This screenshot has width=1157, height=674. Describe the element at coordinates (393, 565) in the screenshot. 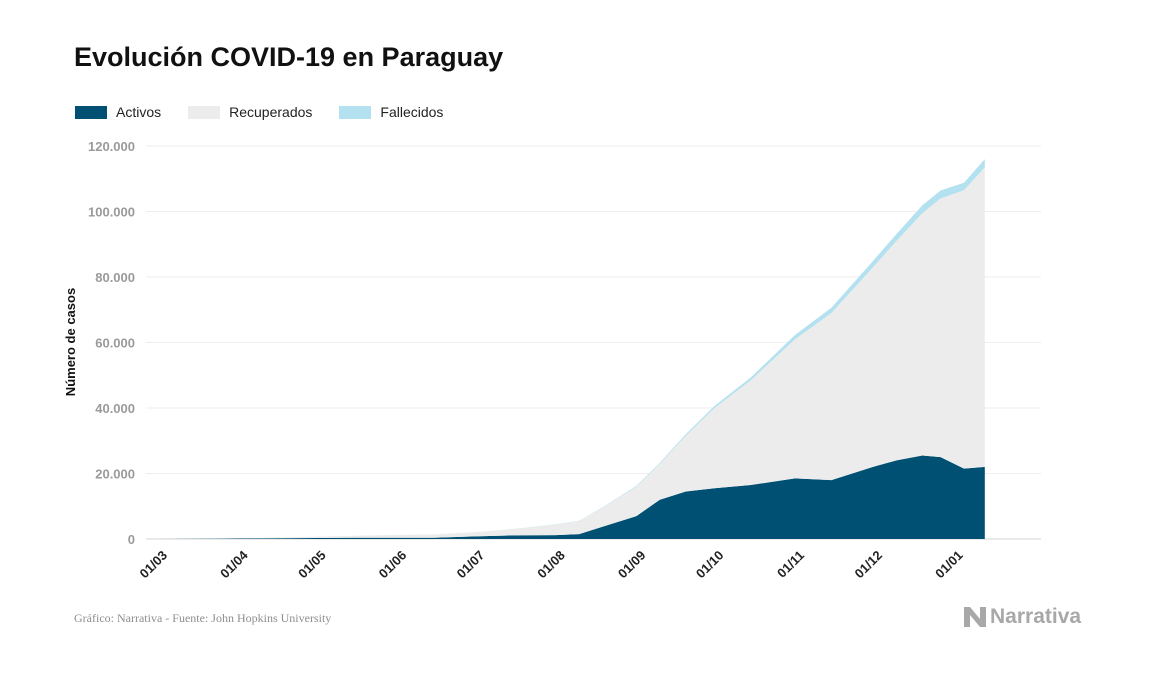

I see `x-tick-label: 01/06` at that location.